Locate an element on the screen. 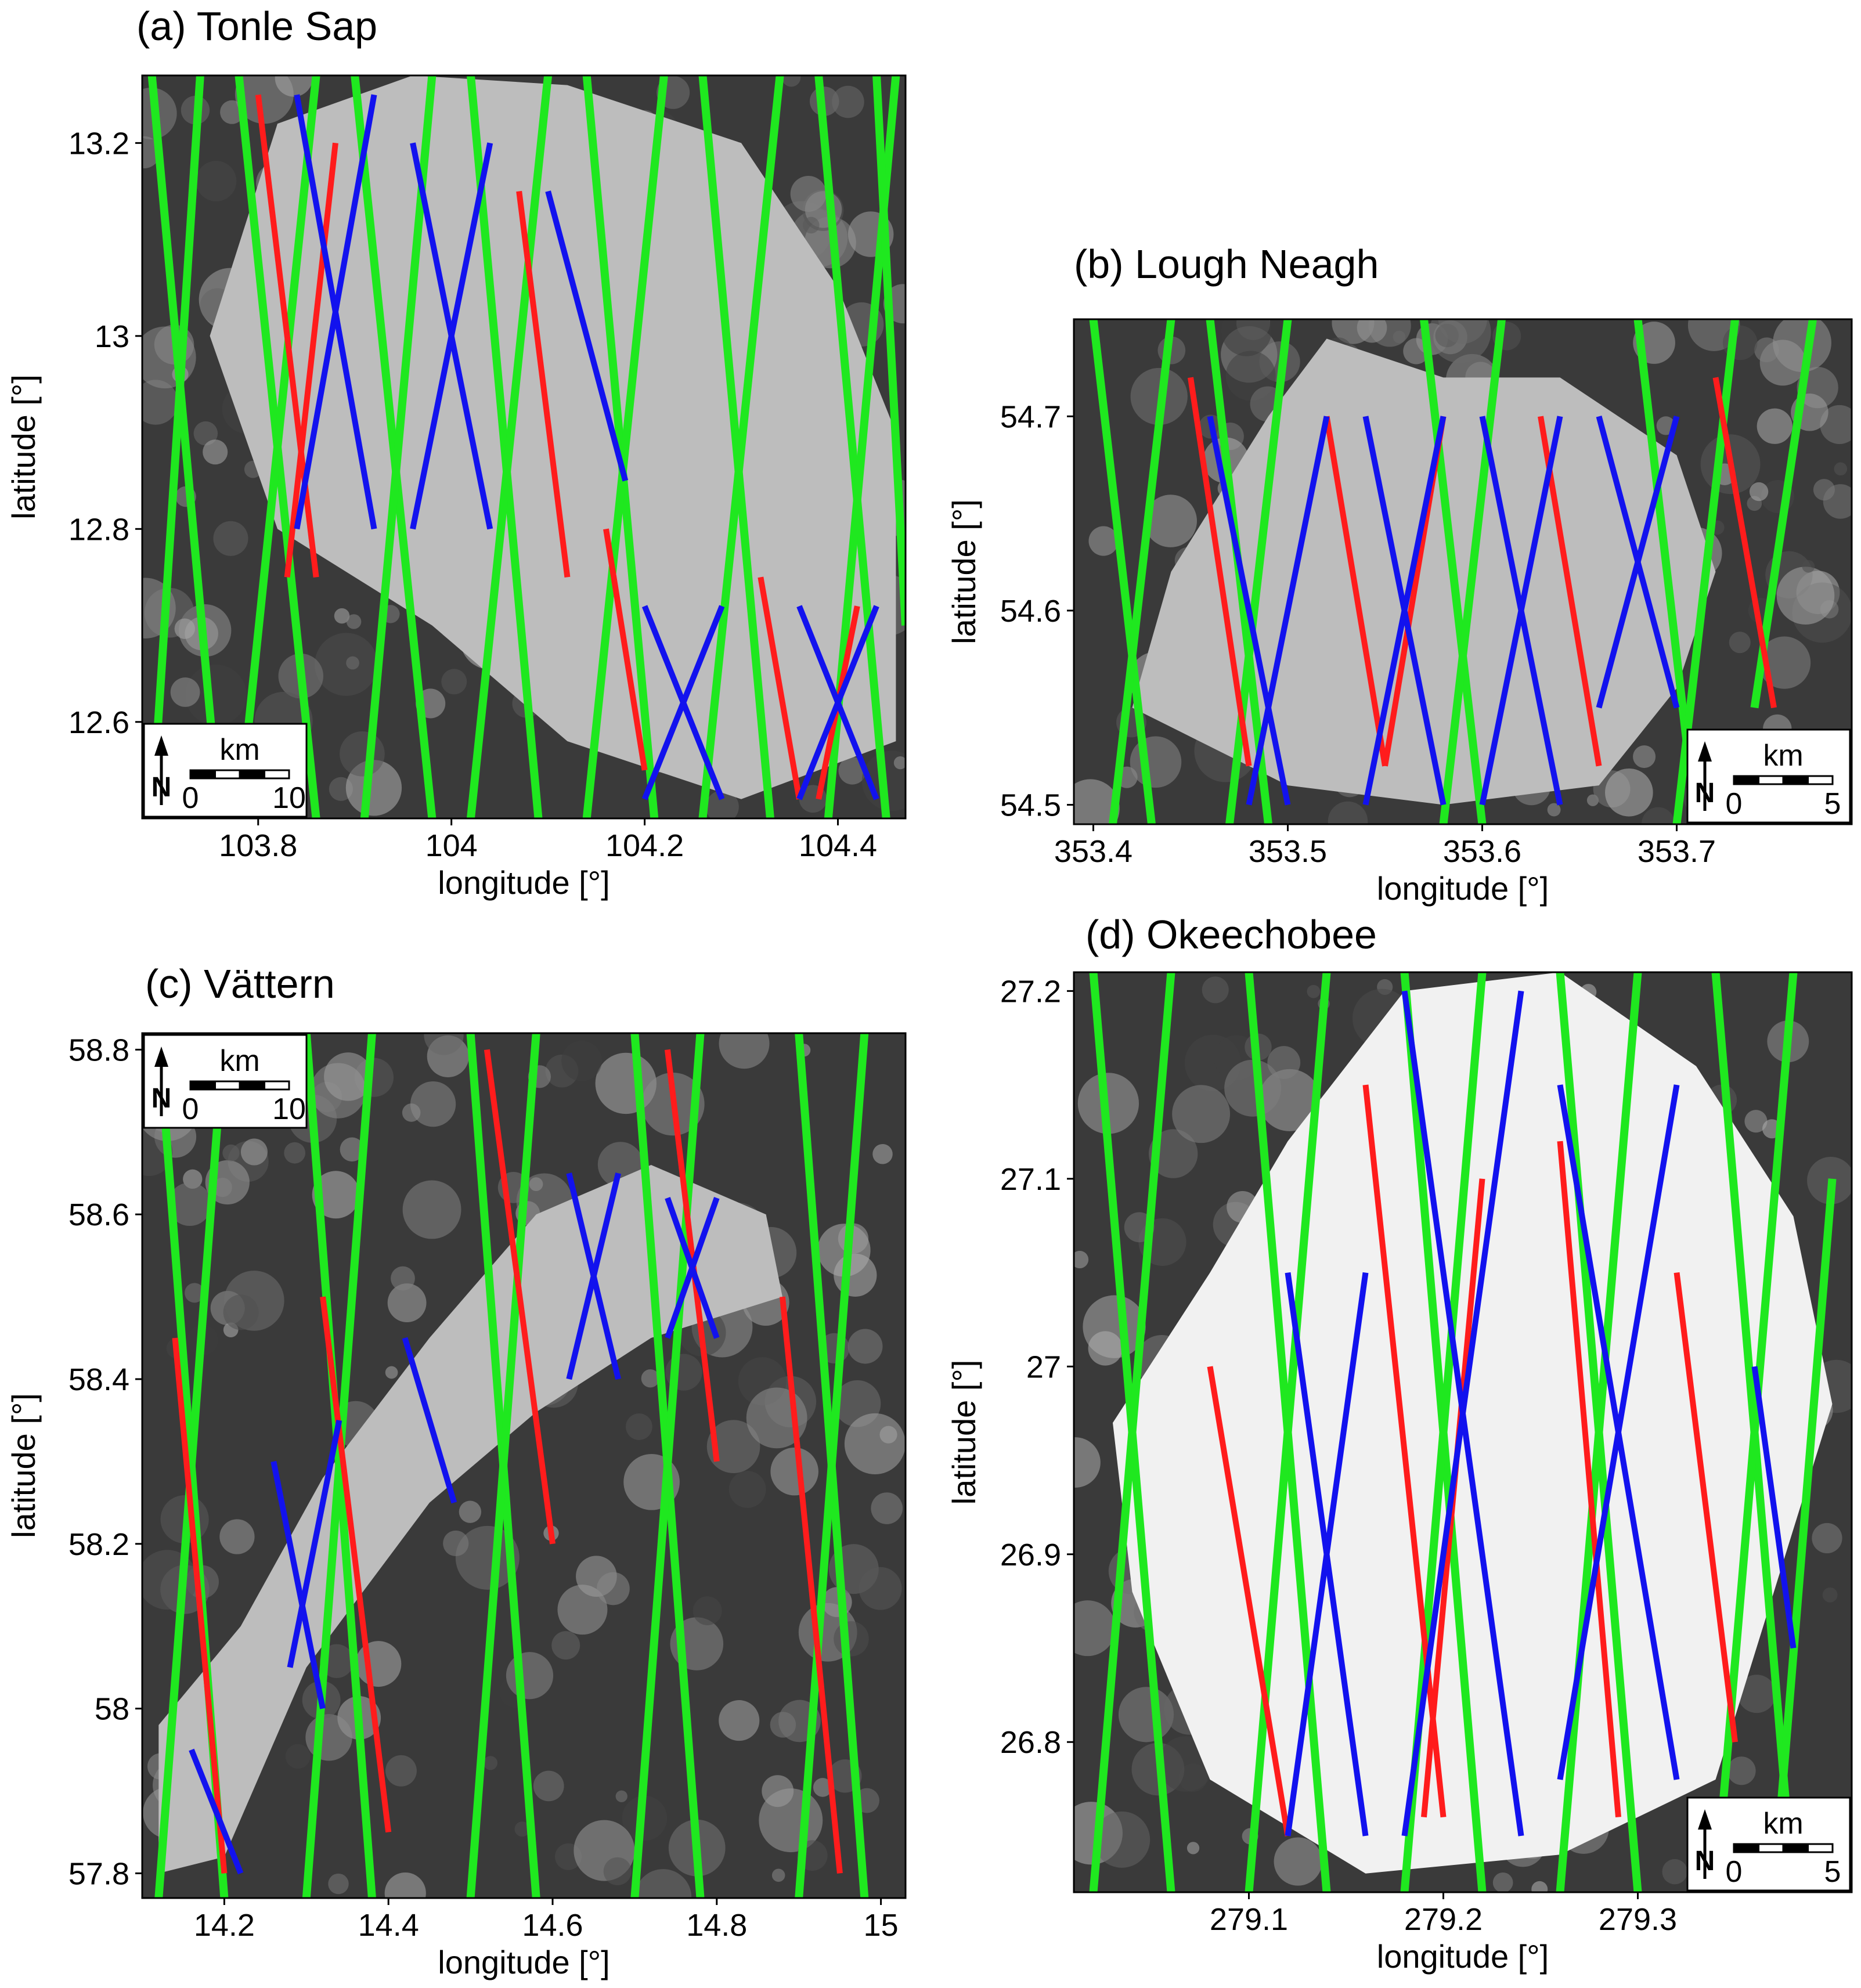 This screenshot has width=1861, height=1988. panel-b-ytick-label: 54.6 is located at coordinates (1030, 611).